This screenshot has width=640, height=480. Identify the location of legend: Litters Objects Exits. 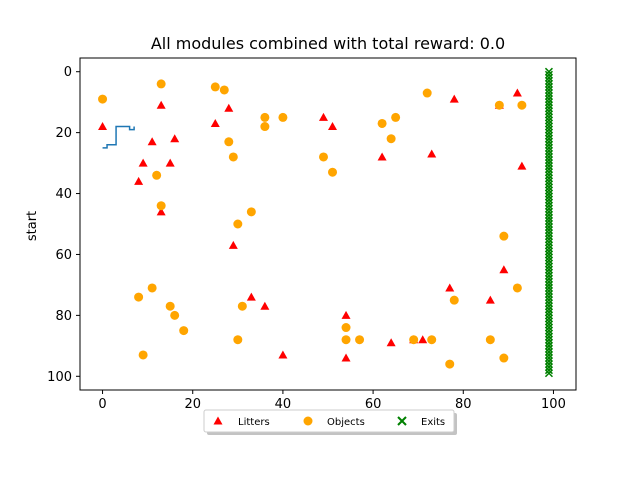
(330, 422).